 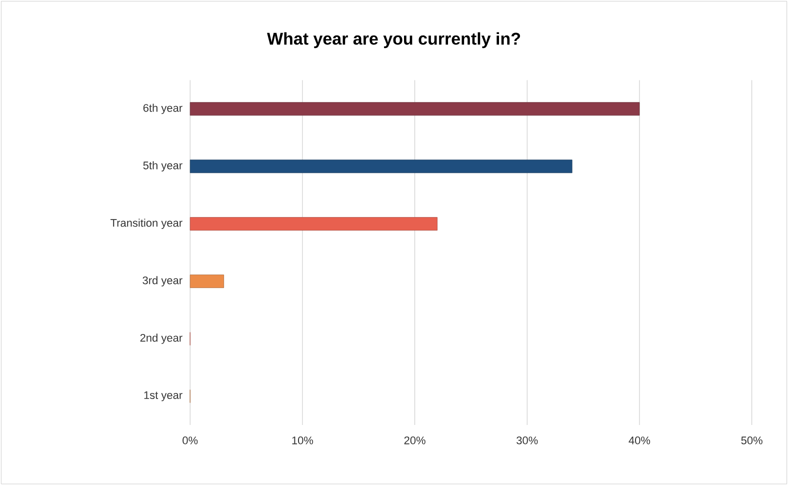 What do you see at coordinates (162, 109) in the screenshot?
I see `y-tick-label: 6th year` at bounding box center [162, 109].